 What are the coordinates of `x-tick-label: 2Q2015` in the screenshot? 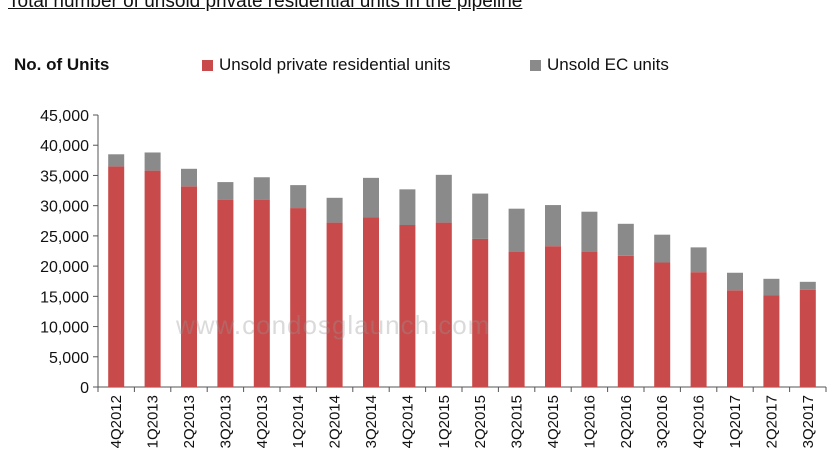 It's located at (480, 421).